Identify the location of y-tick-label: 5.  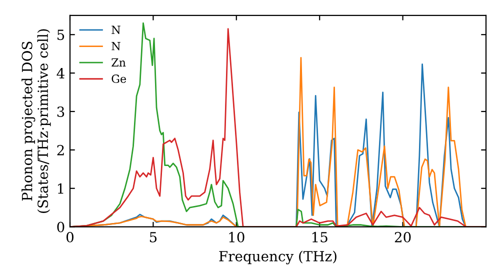
(60, 35).